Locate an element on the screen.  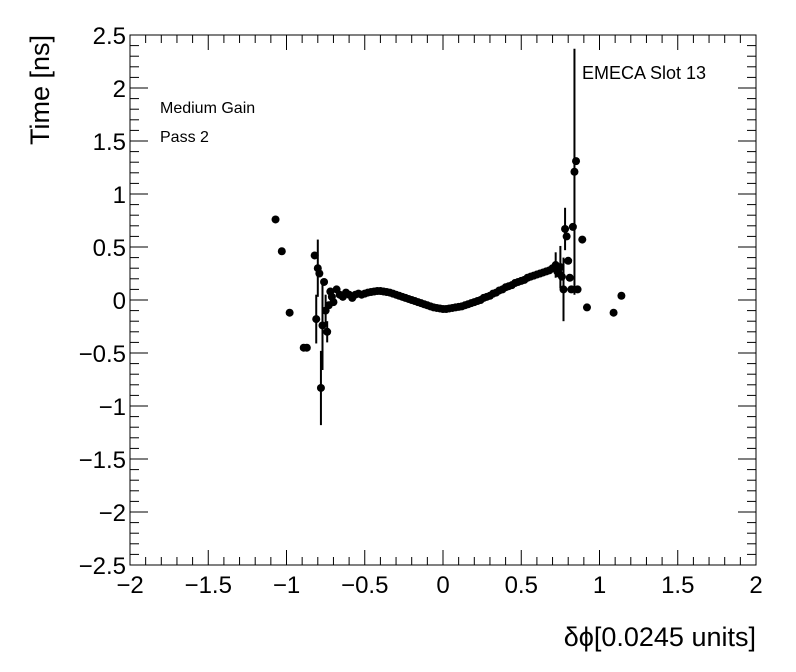
annotation-gain: Medium Gain is located at coordinates (207, 108).